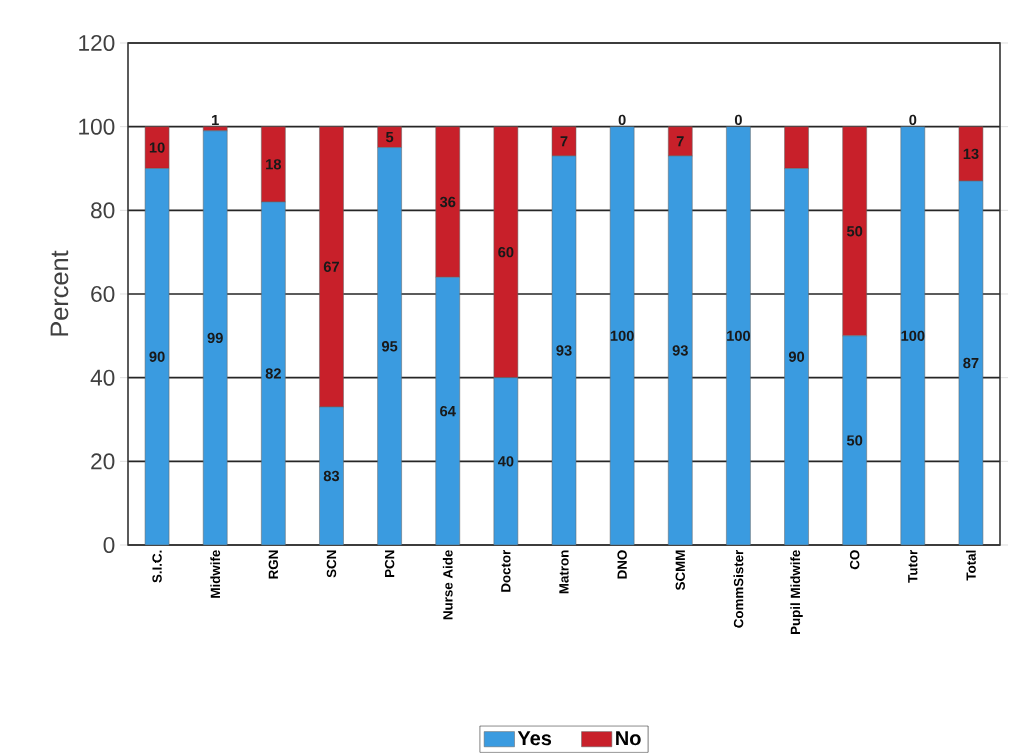  What do you see at coordinates (103, 294) in the screenshot?
I see `y-tick-label: 60` at bounding box center [103, 294].